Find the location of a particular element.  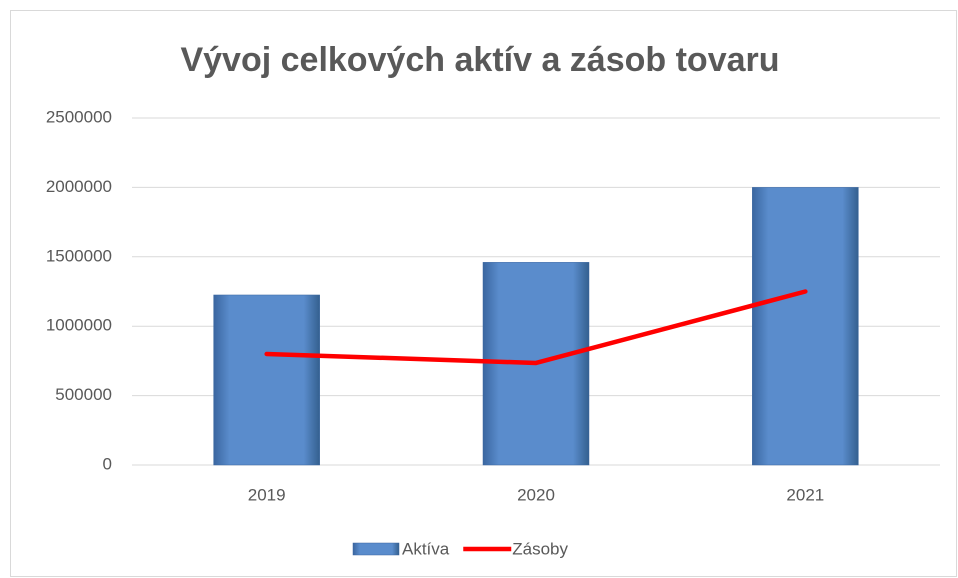

x-tick-label: 2019 is located at coordinates (267, 494).